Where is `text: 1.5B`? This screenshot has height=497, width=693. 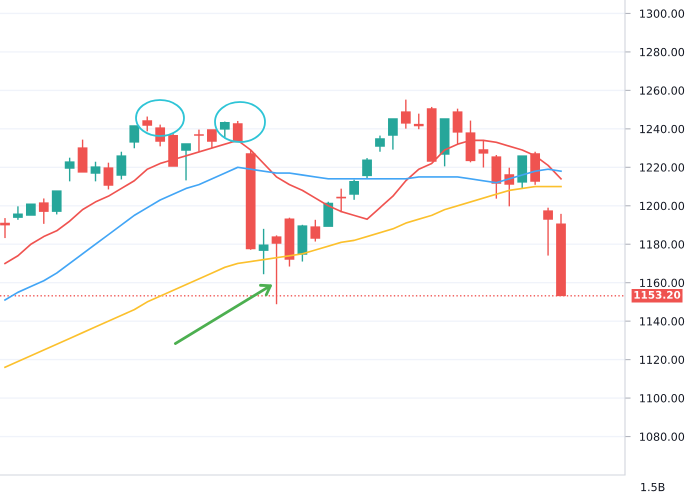 text: 1.5B is located at coordinates (653, 487).